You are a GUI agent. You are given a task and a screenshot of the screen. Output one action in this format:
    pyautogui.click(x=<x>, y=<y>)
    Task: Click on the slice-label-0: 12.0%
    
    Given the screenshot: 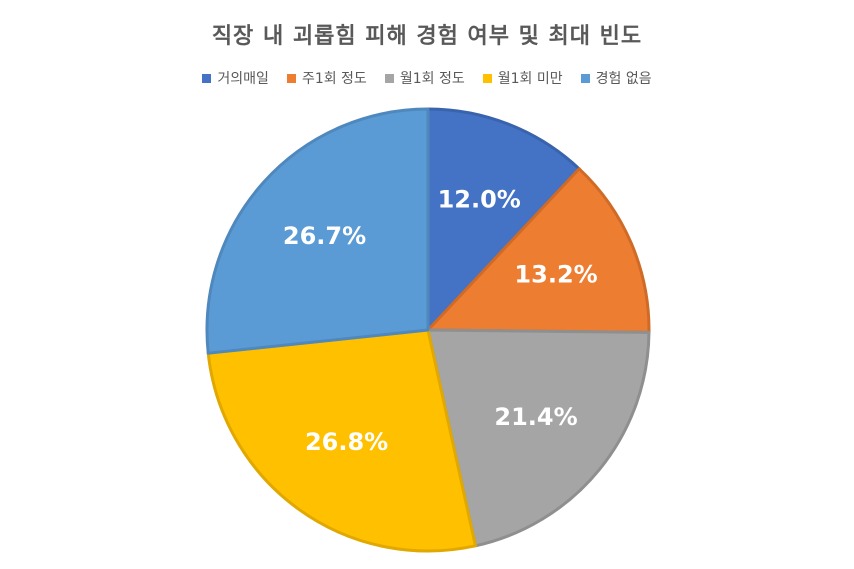 What is the action you would take?
    pyautogui.click(x=479, y=200)
    